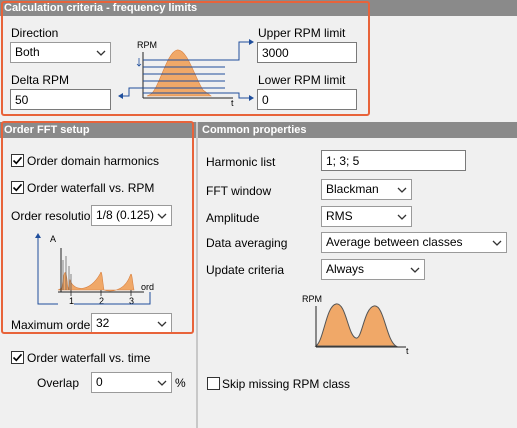 Image resolution: width=517 pixels, height=428 pixels. Describe the element at coordinates (98, 130) in the screenshot. I see `order-fft-header: Order FFT setup` at that location.